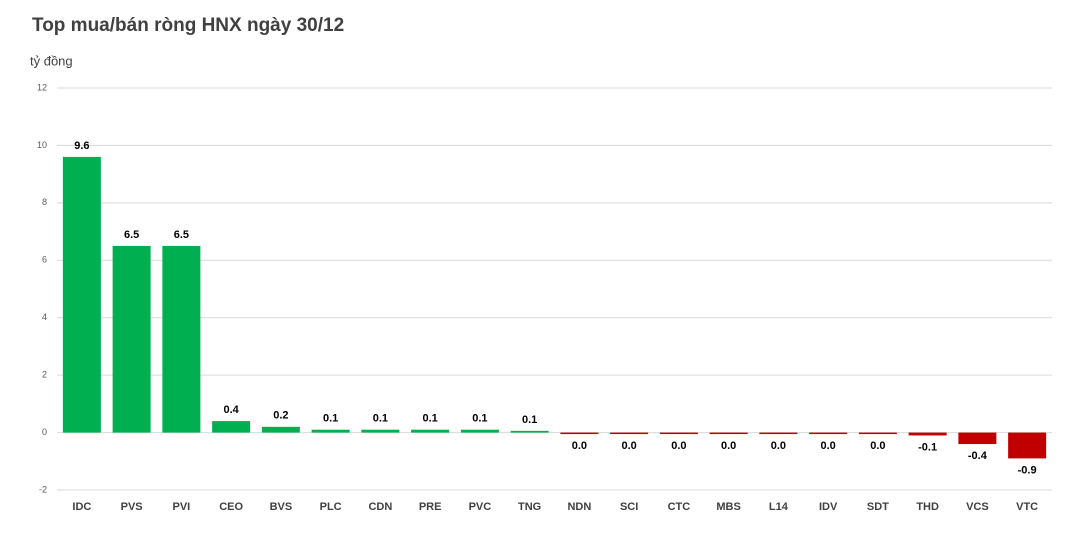  What do you see at coordinates (81, 507) in the screenshot?
I see `x-tick-label: IDC` at bounding box center [81, 507].